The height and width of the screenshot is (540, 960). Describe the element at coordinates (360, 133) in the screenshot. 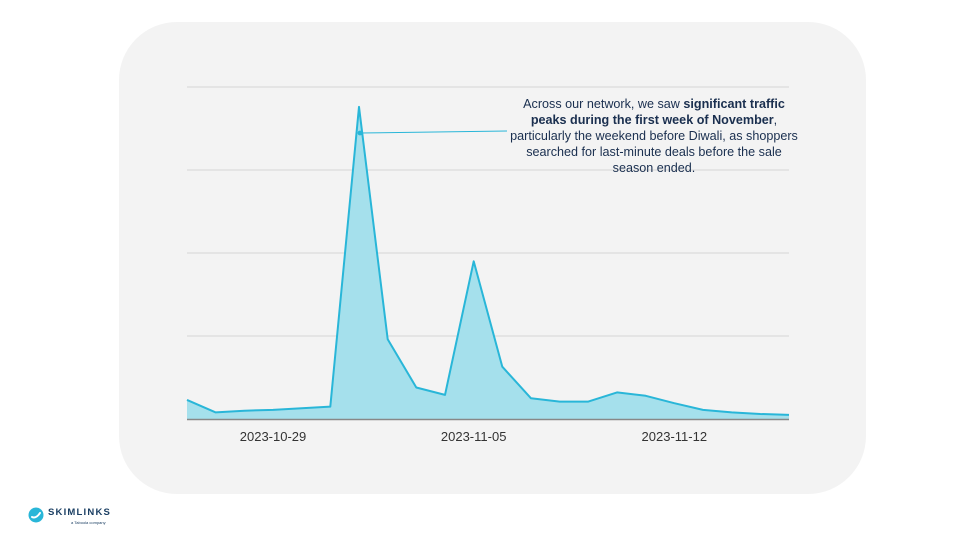

I see `annotation-anchor-dot` at that location.